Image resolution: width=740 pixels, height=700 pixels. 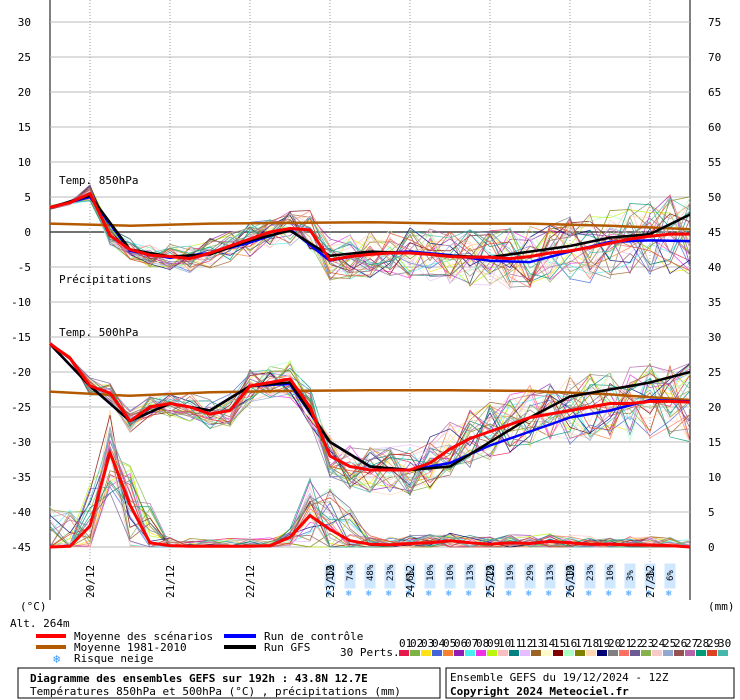 I want to click on snow-risk-label: 23%, so click(x=391, y=572).